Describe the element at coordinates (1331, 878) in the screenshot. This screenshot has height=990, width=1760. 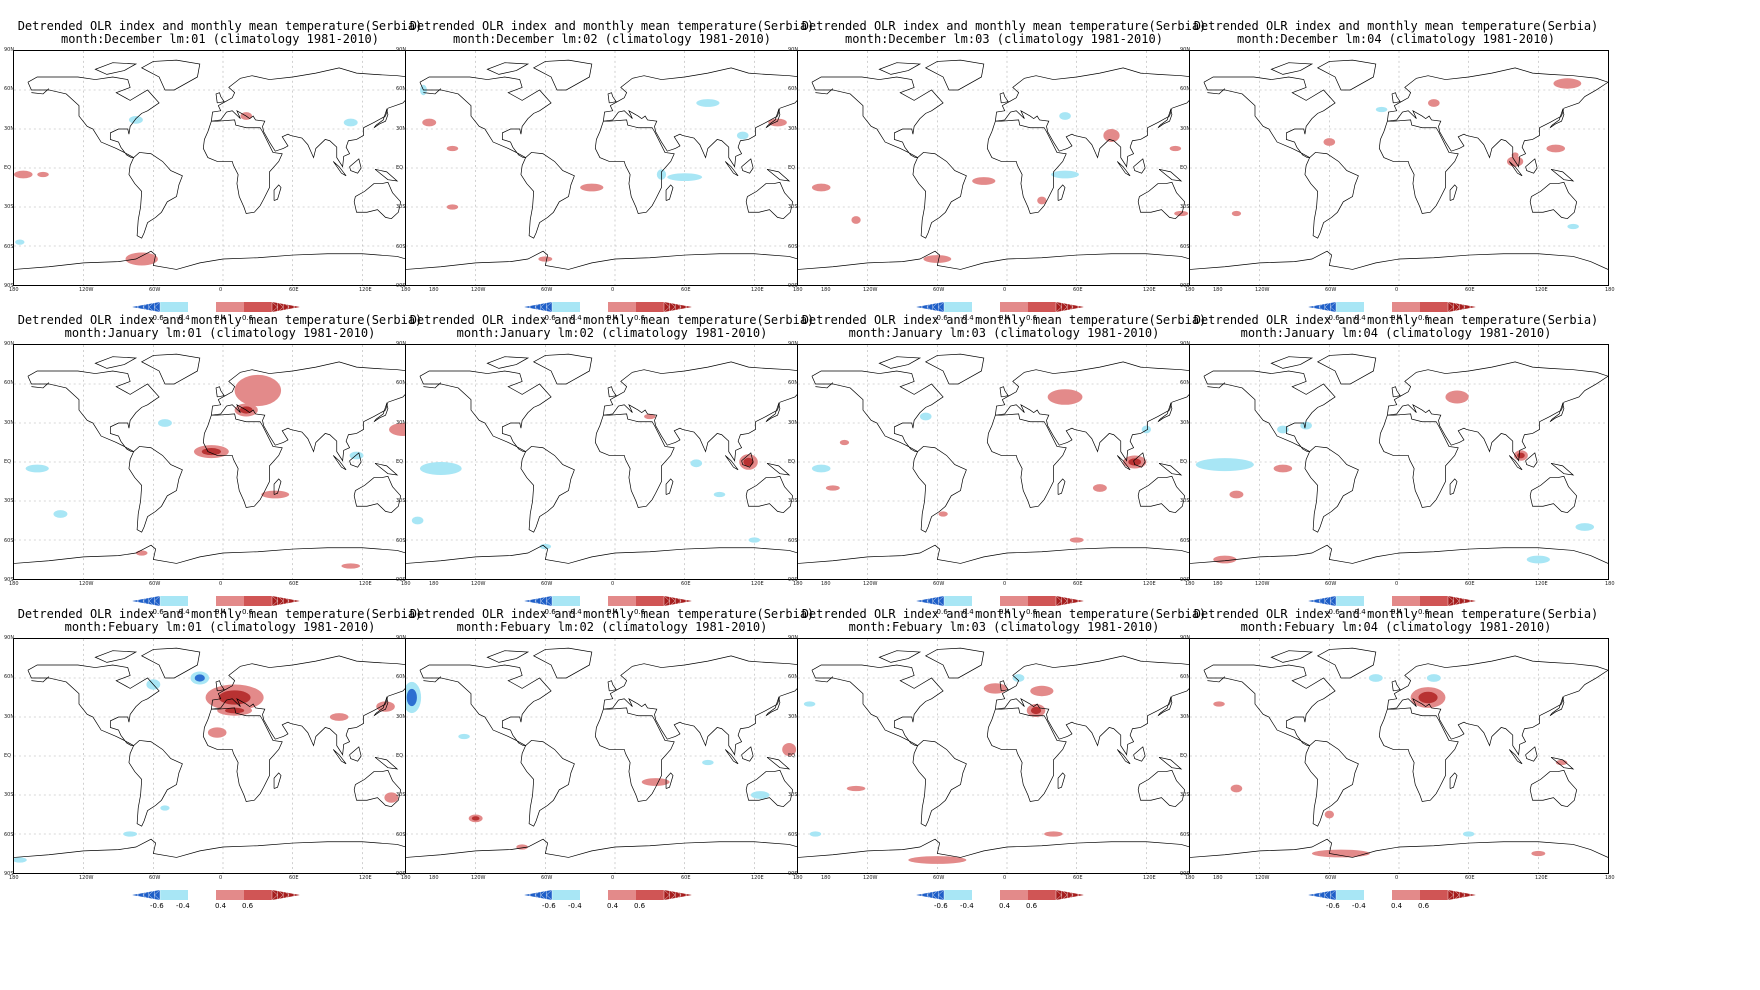
I see `longitude-label: 60W` at that location.